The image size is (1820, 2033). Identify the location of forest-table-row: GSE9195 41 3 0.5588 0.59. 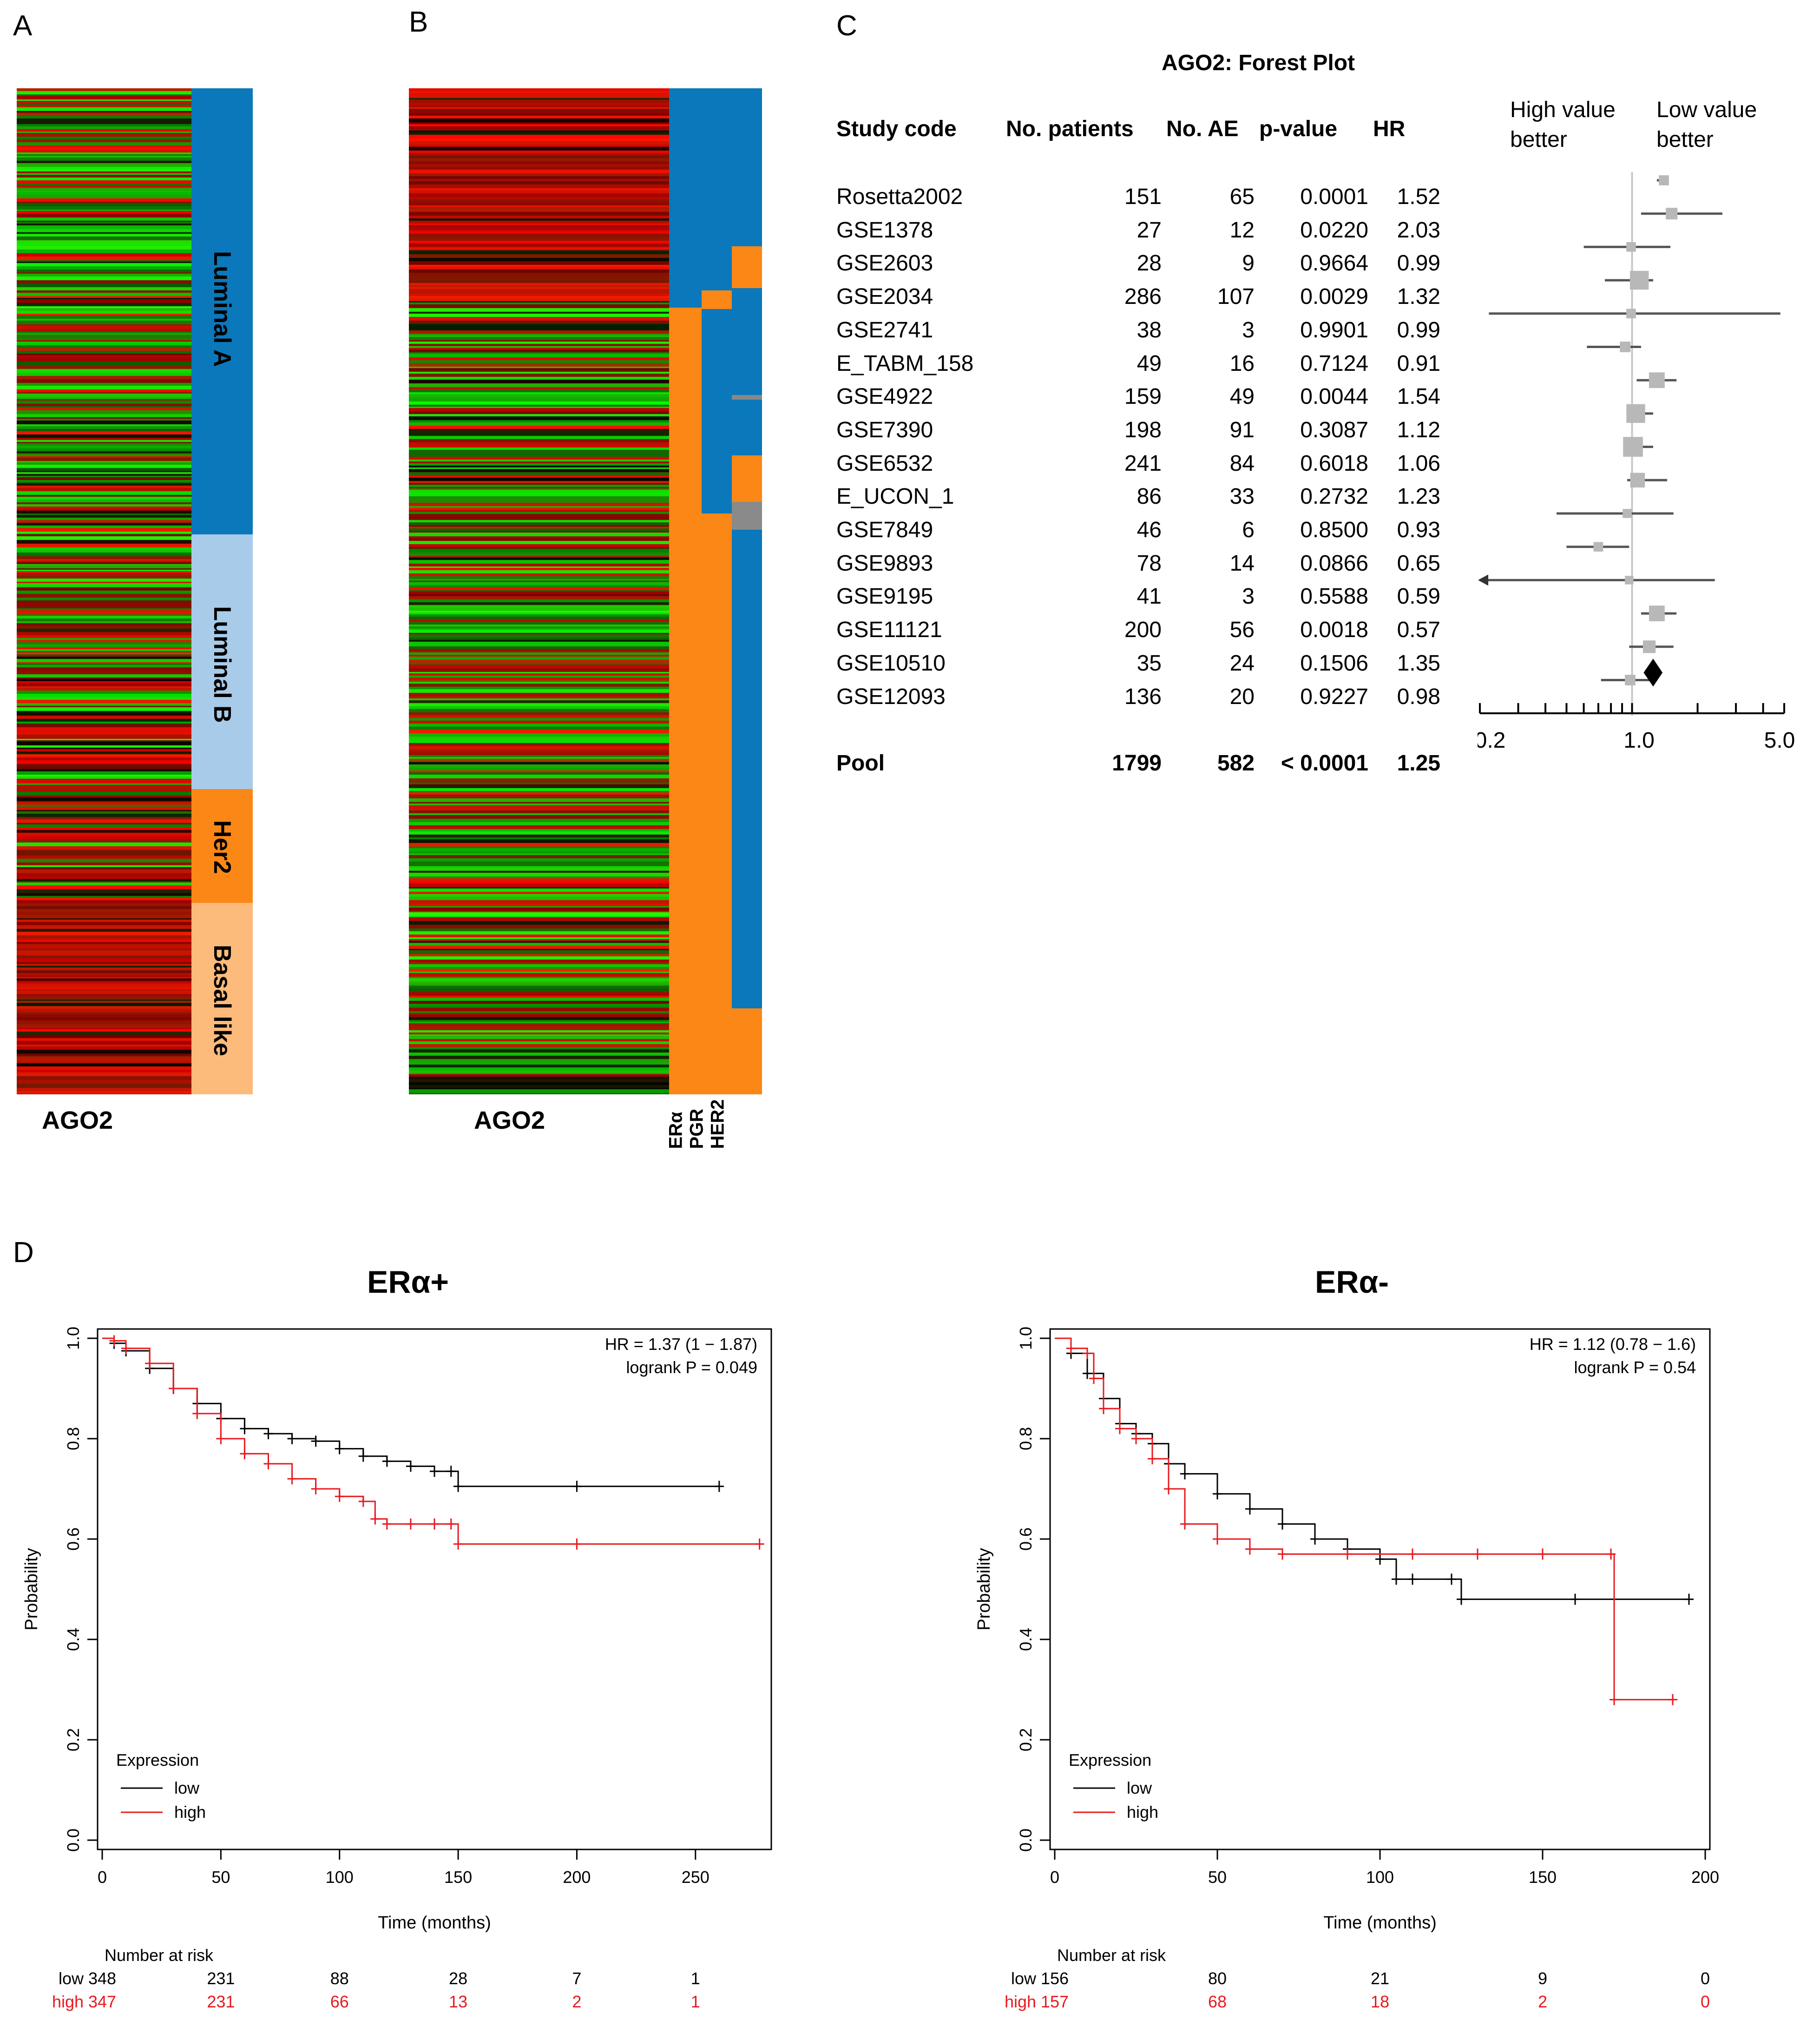
(1184, 600).